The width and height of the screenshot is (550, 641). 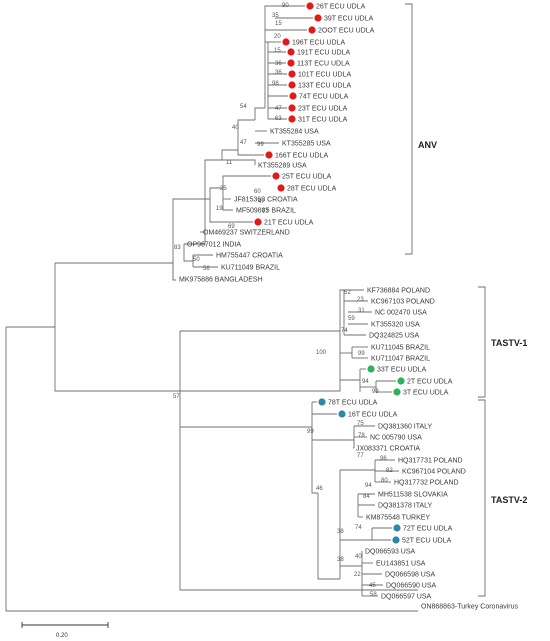 What do you see at coordinates (265, 212) in the screenshot?
I see `bootstrap-value: 77` at bounding box center [265, 212].